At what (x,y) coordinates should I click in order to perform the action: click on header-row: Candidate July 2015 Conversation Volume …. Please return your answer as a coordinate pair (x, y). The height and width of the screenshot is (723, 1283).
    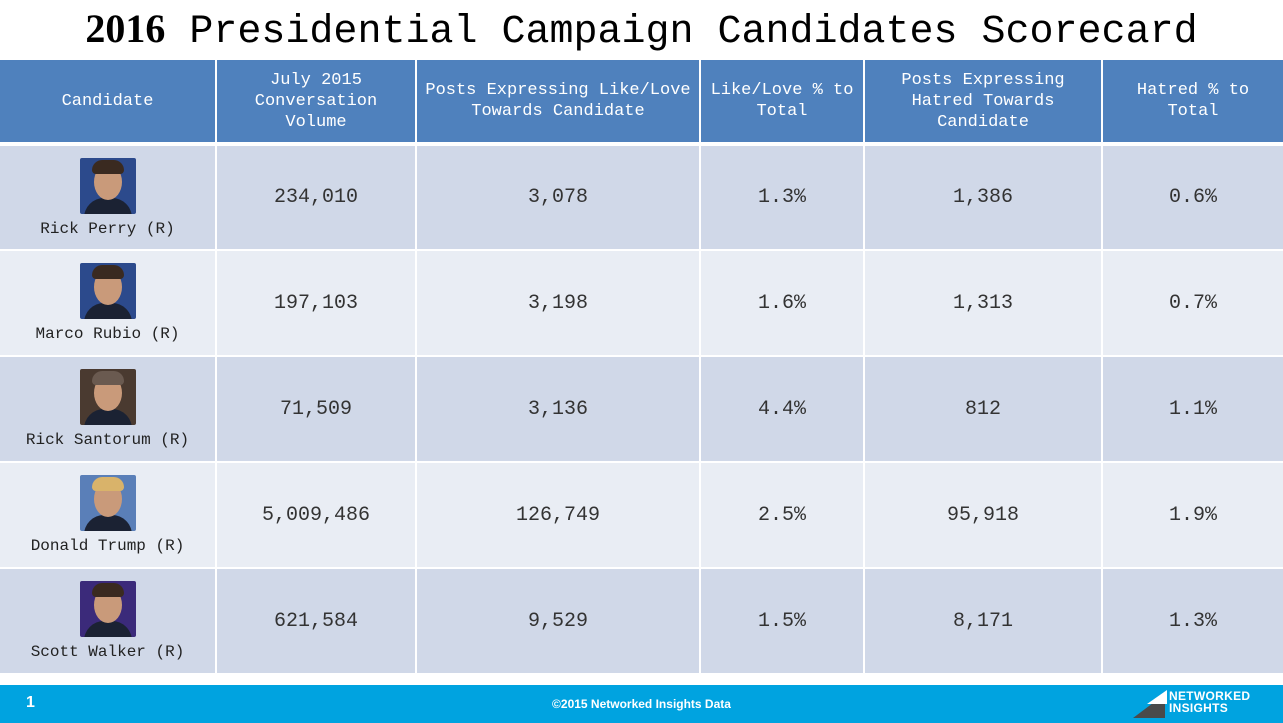
    Looking at the image, I should click on (641, 103).